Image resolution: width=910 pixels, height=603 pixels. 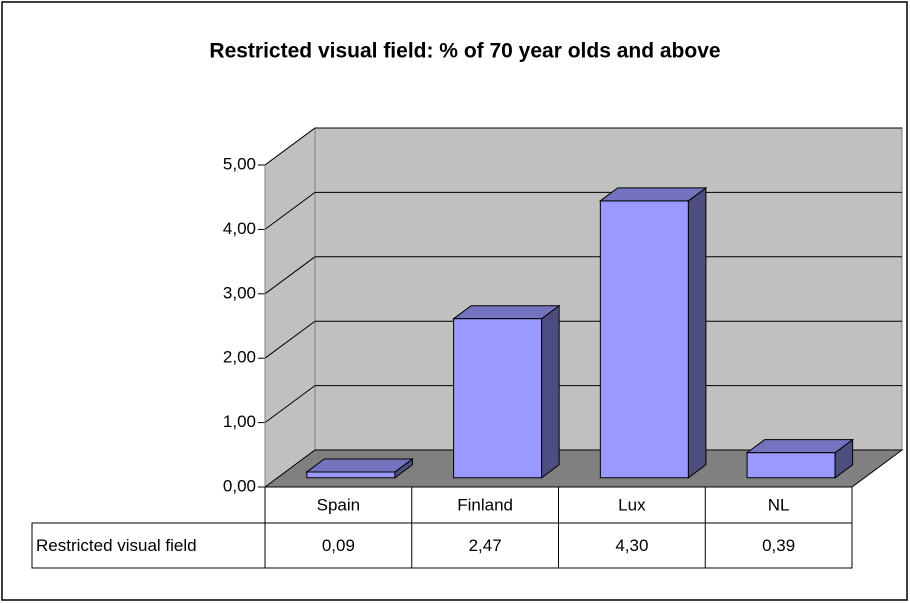 I want to click on x-tick-label: Lux, so click(x=632, y=504).